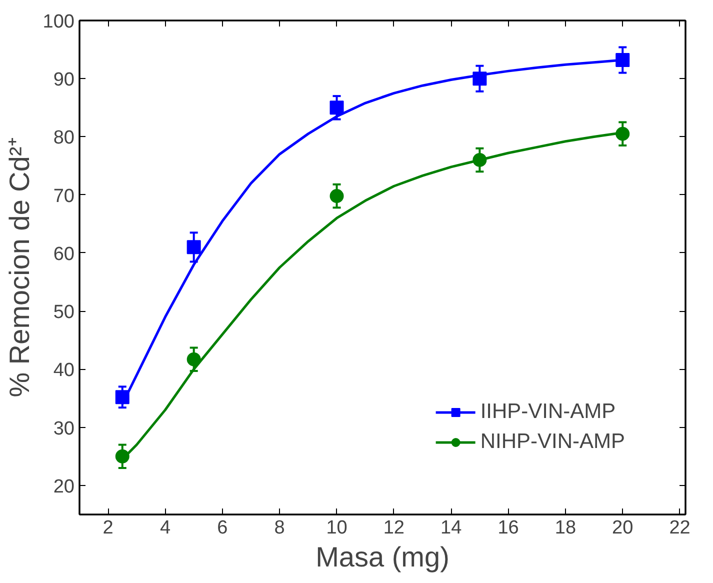 The image size is (713, 583). Describe the element at coordinates (279, 528) in the screenshot. I see `x-tick-label: 8` at that location.